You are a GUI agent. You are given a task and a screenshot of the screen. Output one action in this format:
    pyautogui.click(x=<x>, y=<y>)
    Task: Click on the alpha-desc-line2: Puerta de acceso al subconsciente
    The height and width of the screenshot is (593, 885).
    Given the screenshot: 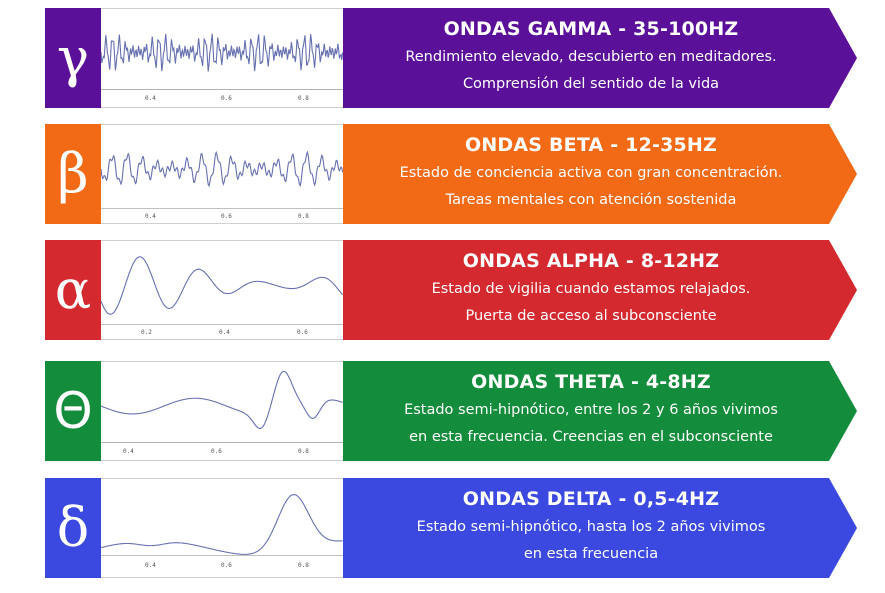 What is the action you would take?
    pyautogui.click(x=591, y=316)
    